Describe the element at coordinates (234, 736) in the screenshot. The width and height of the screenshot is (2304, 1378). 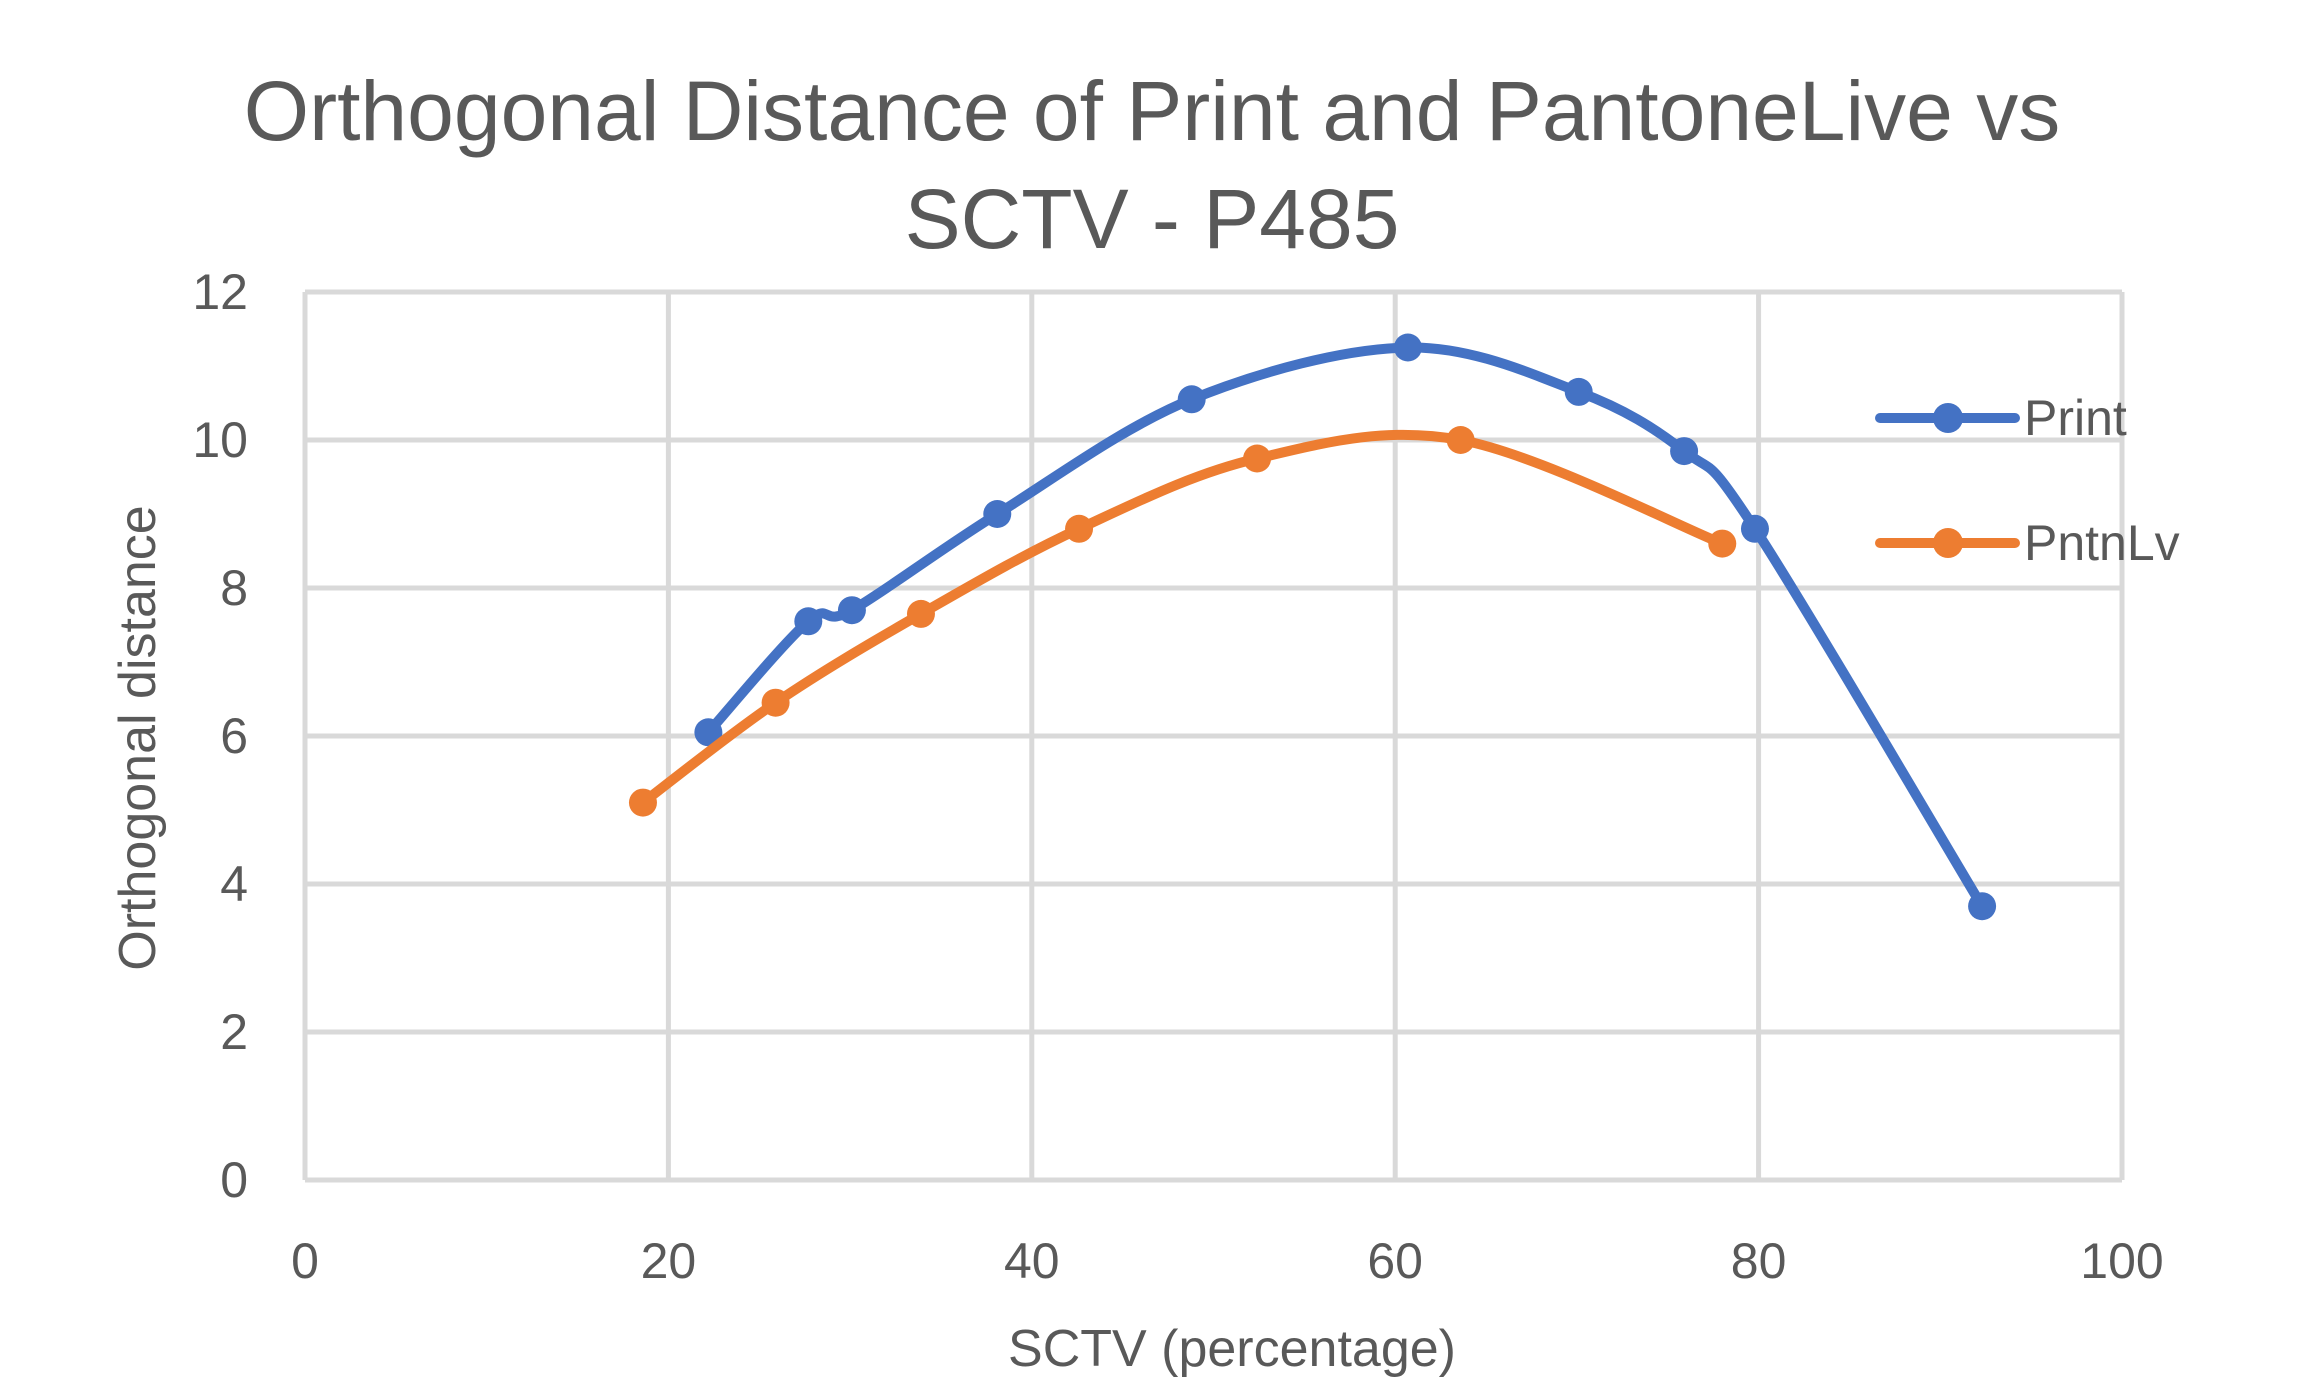
I see `y-tick-label: 6` at that location.